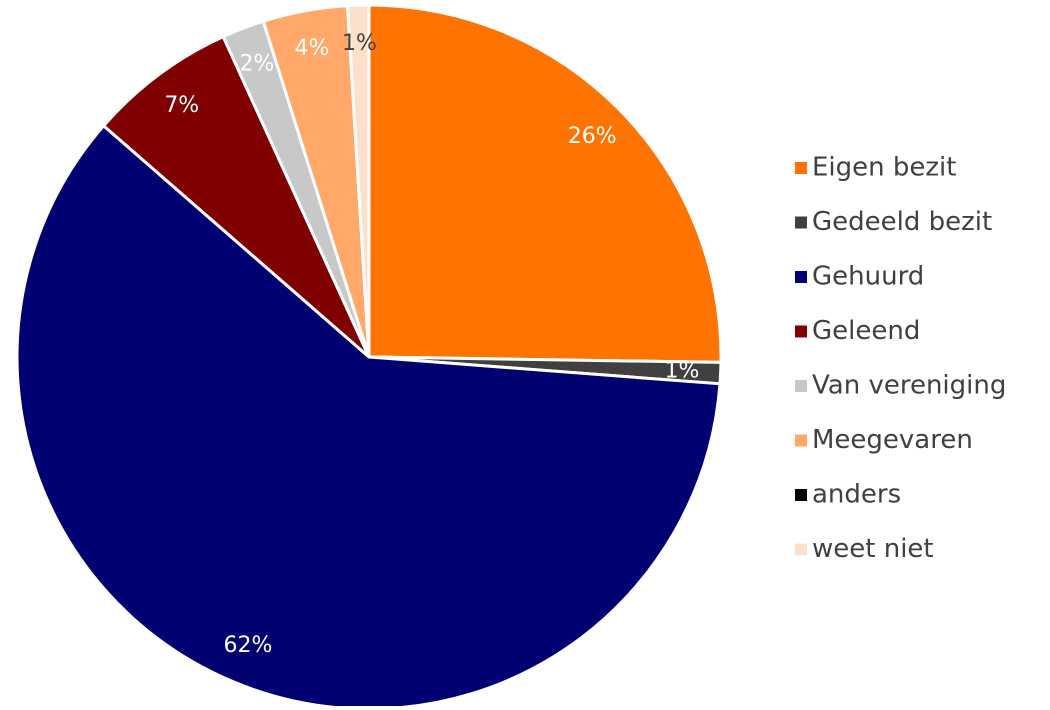 The height and width of the screenshot is (710, 1050). What do you see at coordinates (909, 386) in the screenshot?
I see `legend-label: Van vereniging` at bounding box center [909, 386].